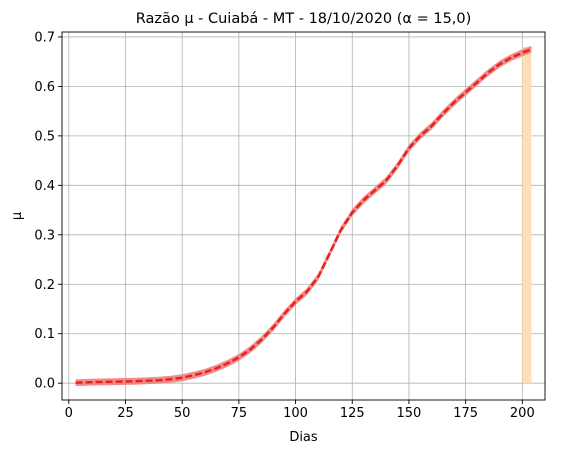 Image resolution: width=567 pixels, height=454 pixels. I want to click on x-tick-label: 0, so click(69, 413).